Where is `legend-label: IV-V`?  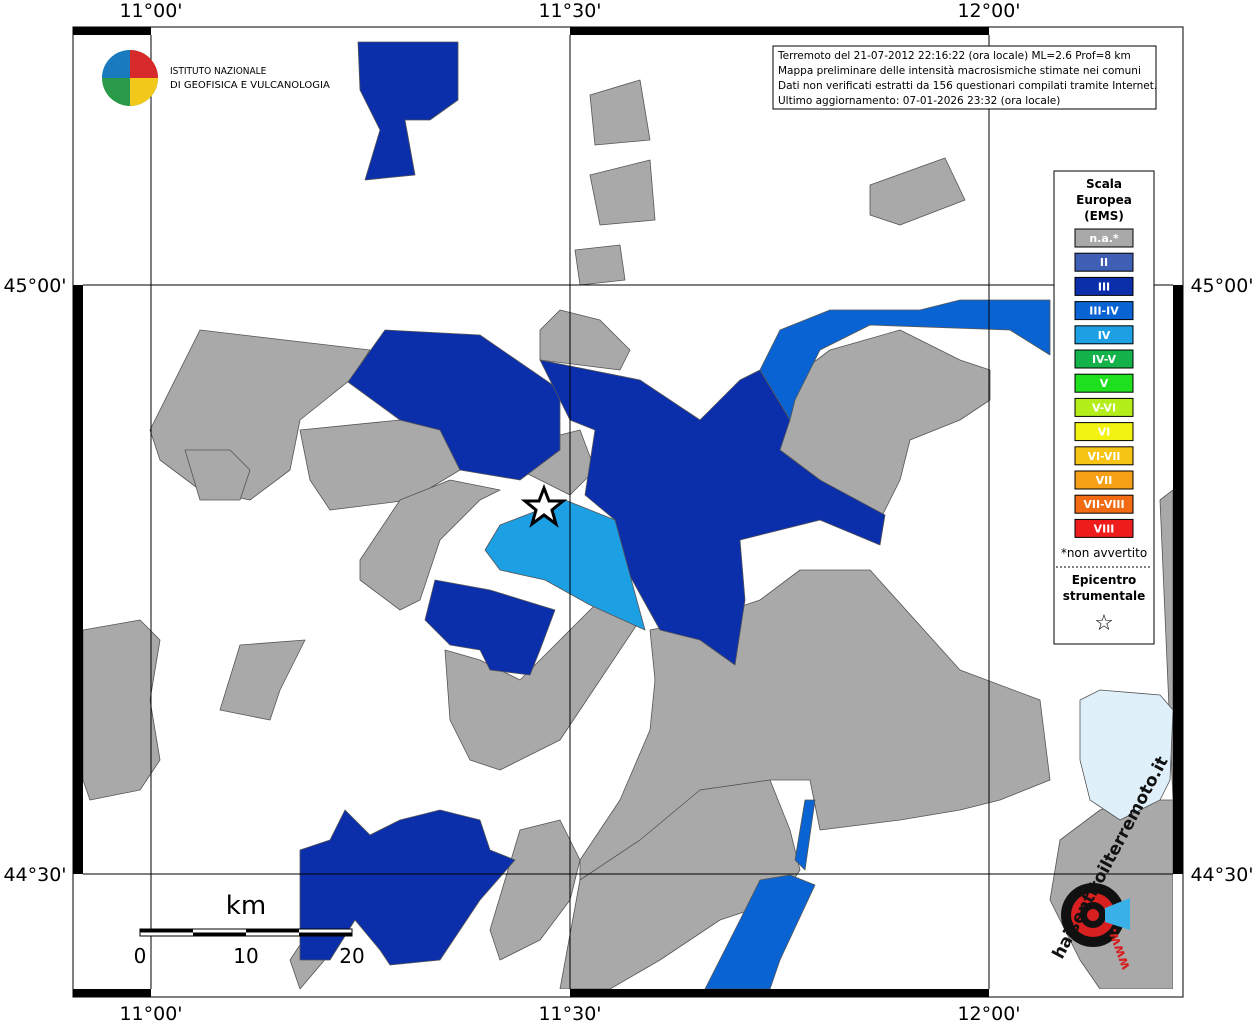 legend-label: IV-V is located at coordinates (1104, 359).